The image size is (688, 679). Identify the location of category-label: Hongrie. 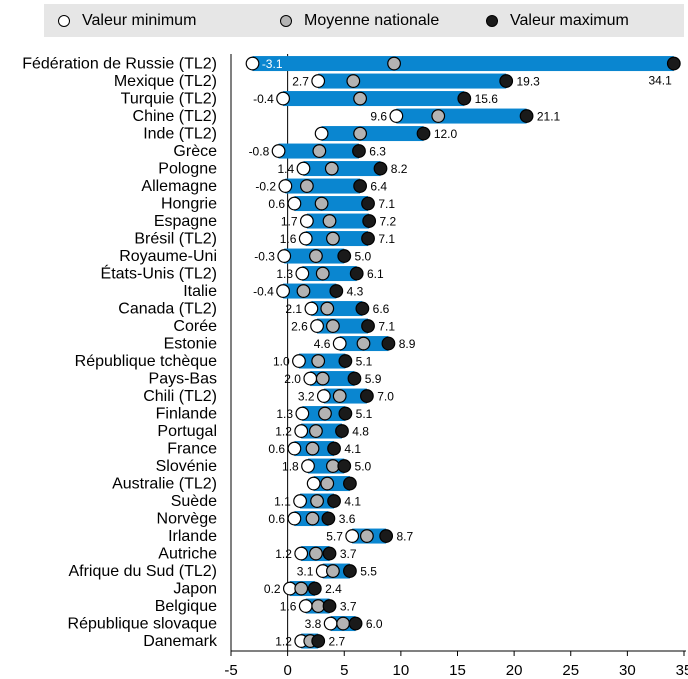
(189, 204).